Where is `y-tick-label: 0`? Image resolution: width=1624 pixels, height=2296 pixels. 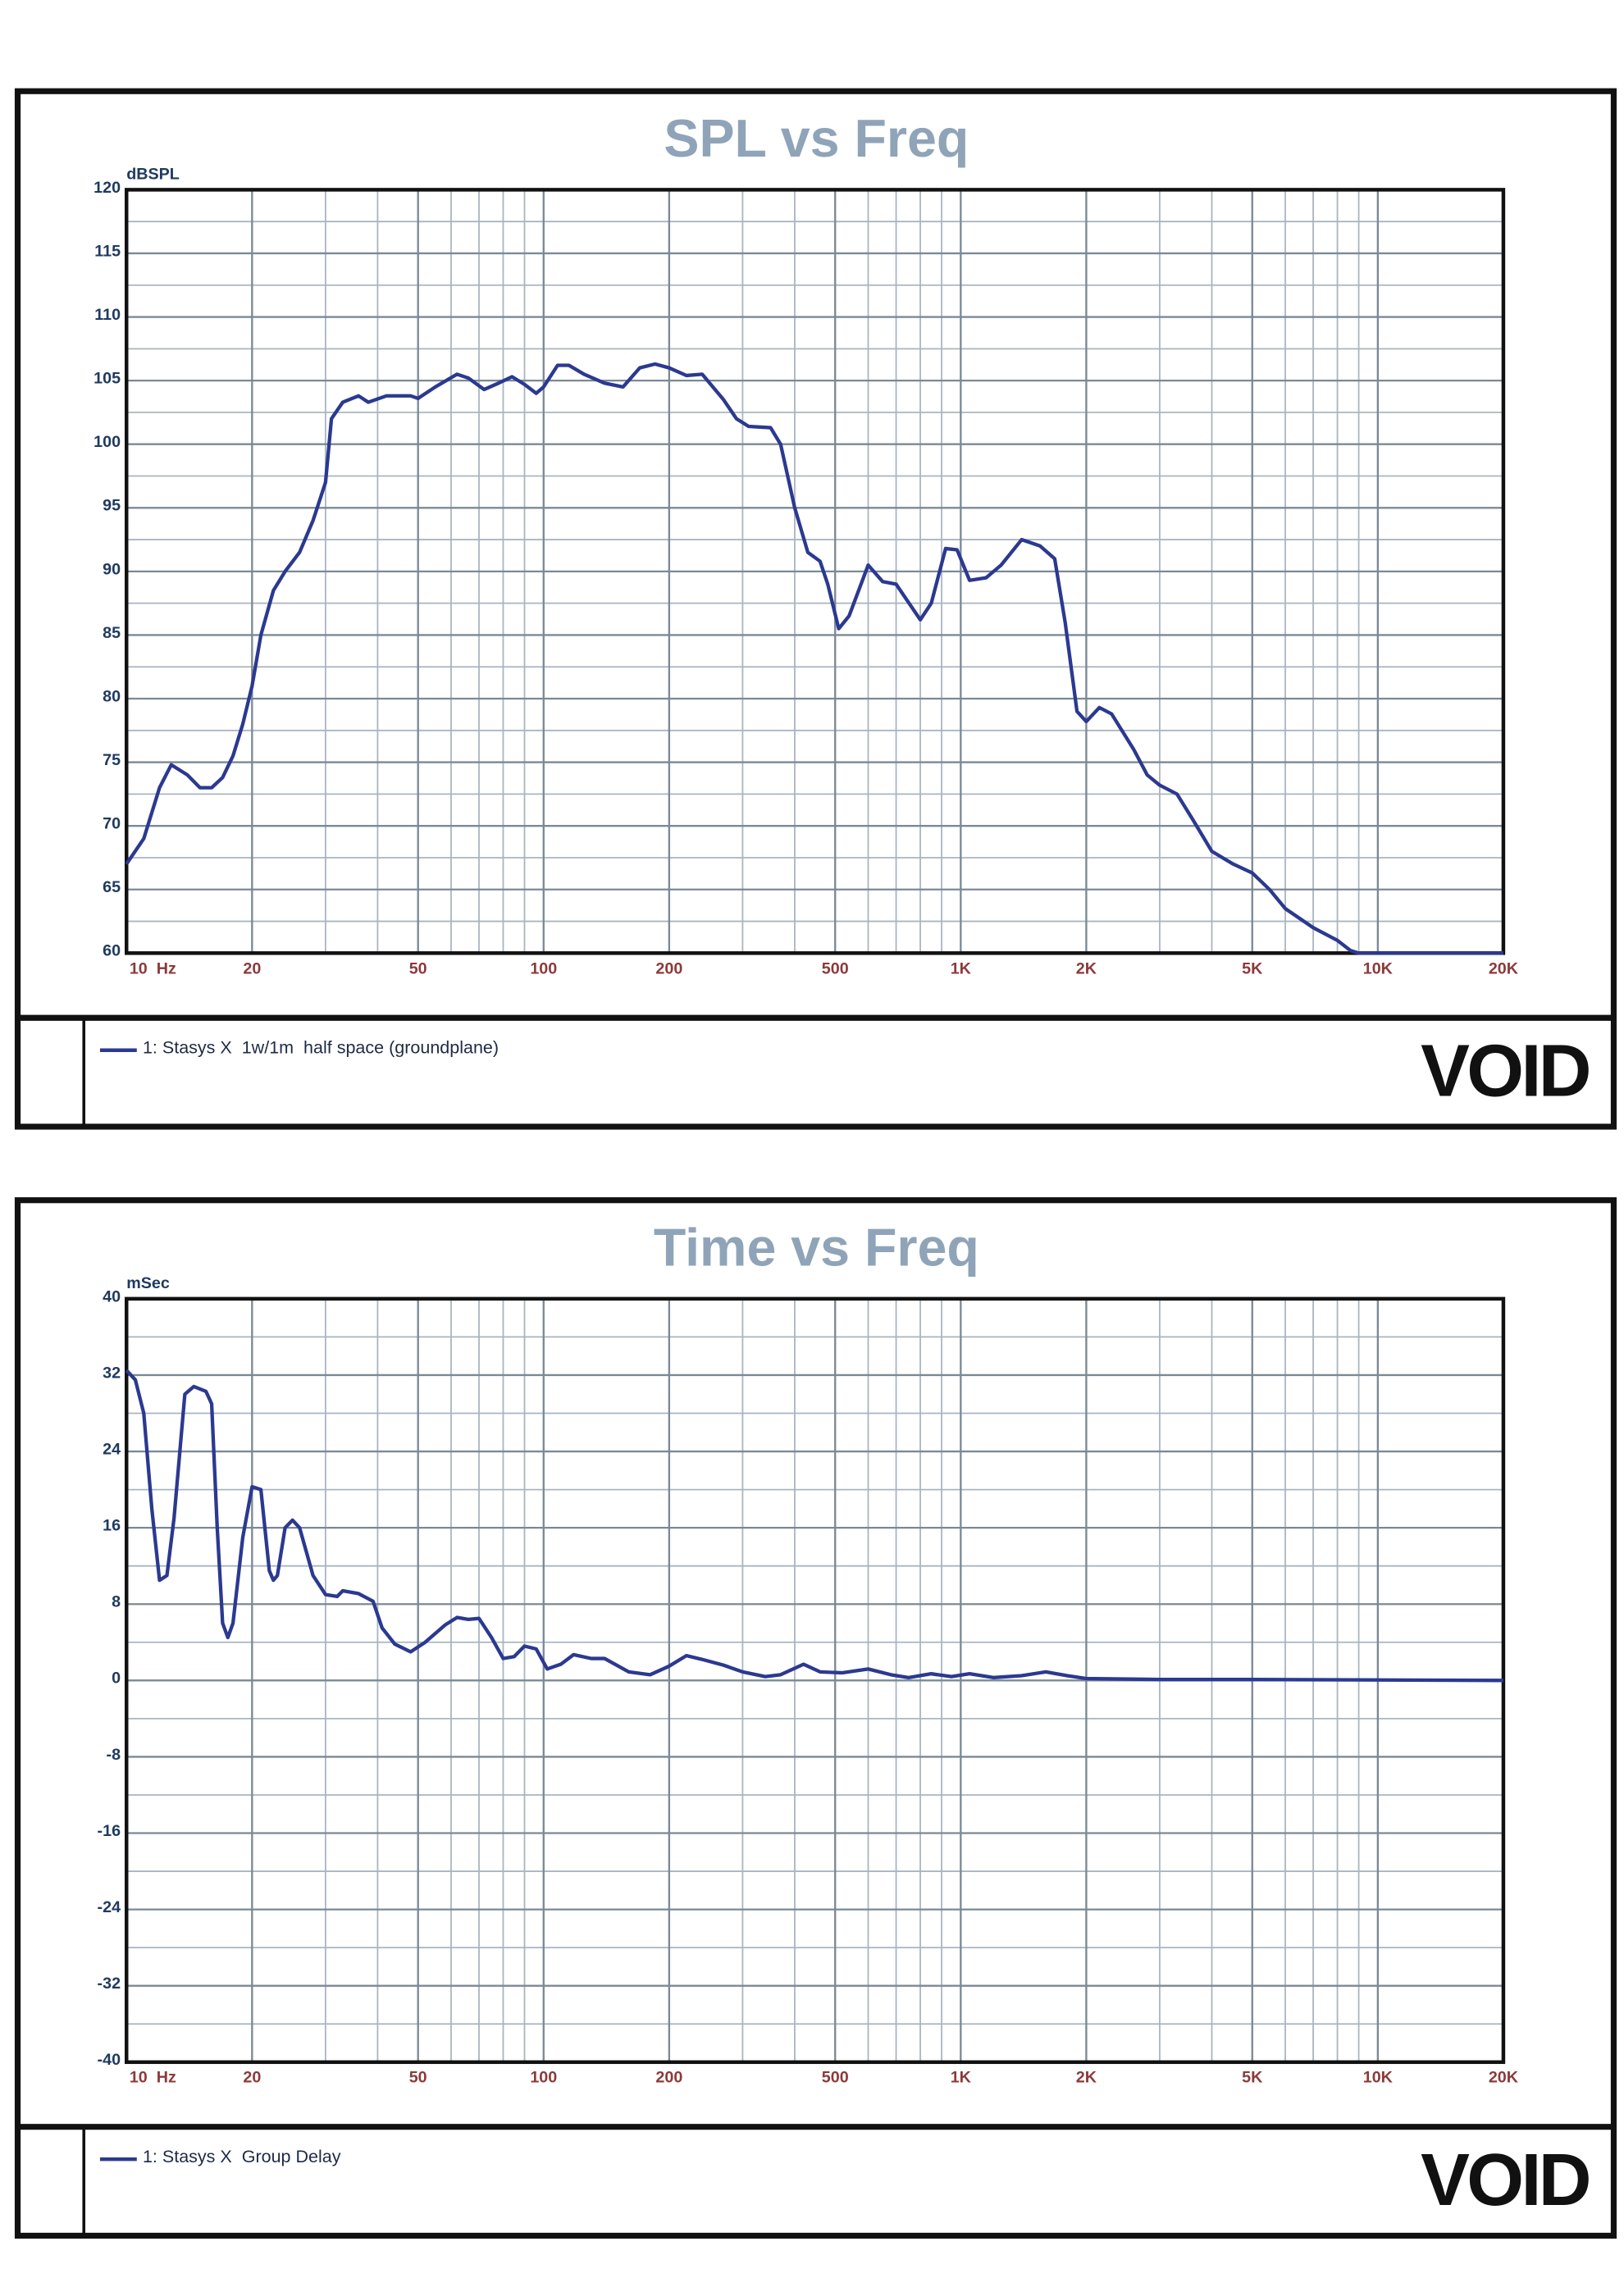 y-tick-label: 0 is located at coordinates (116, 1679).